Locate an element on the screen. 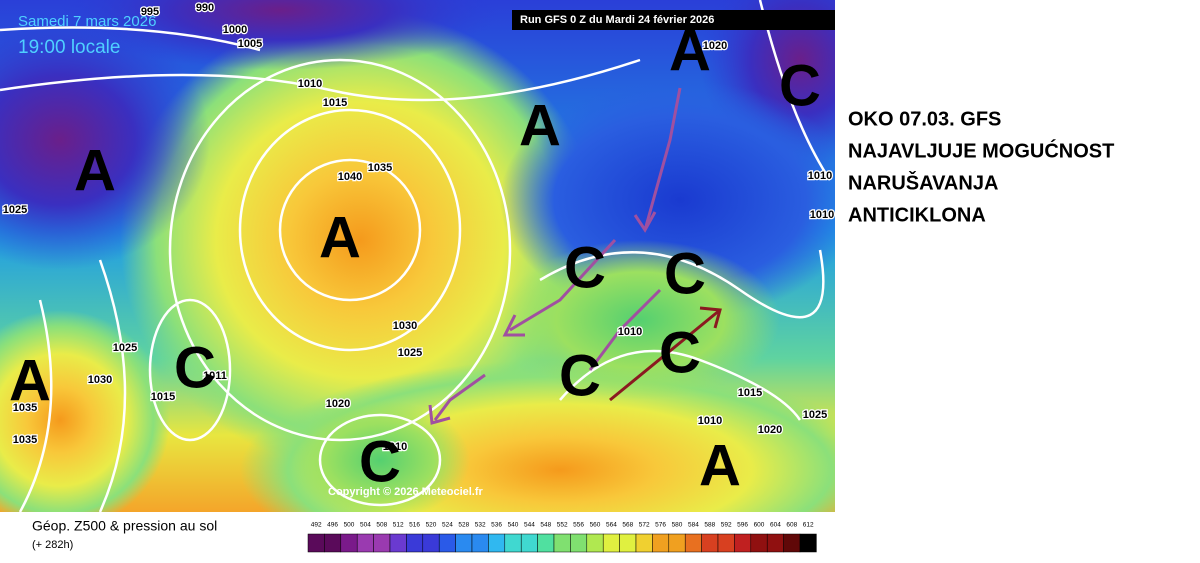 The height and width of the screenshot is (563, 1200). run-label: Run GFS 0 Z du Mardi 24 février 2026 is located at coordinates (617, 20).